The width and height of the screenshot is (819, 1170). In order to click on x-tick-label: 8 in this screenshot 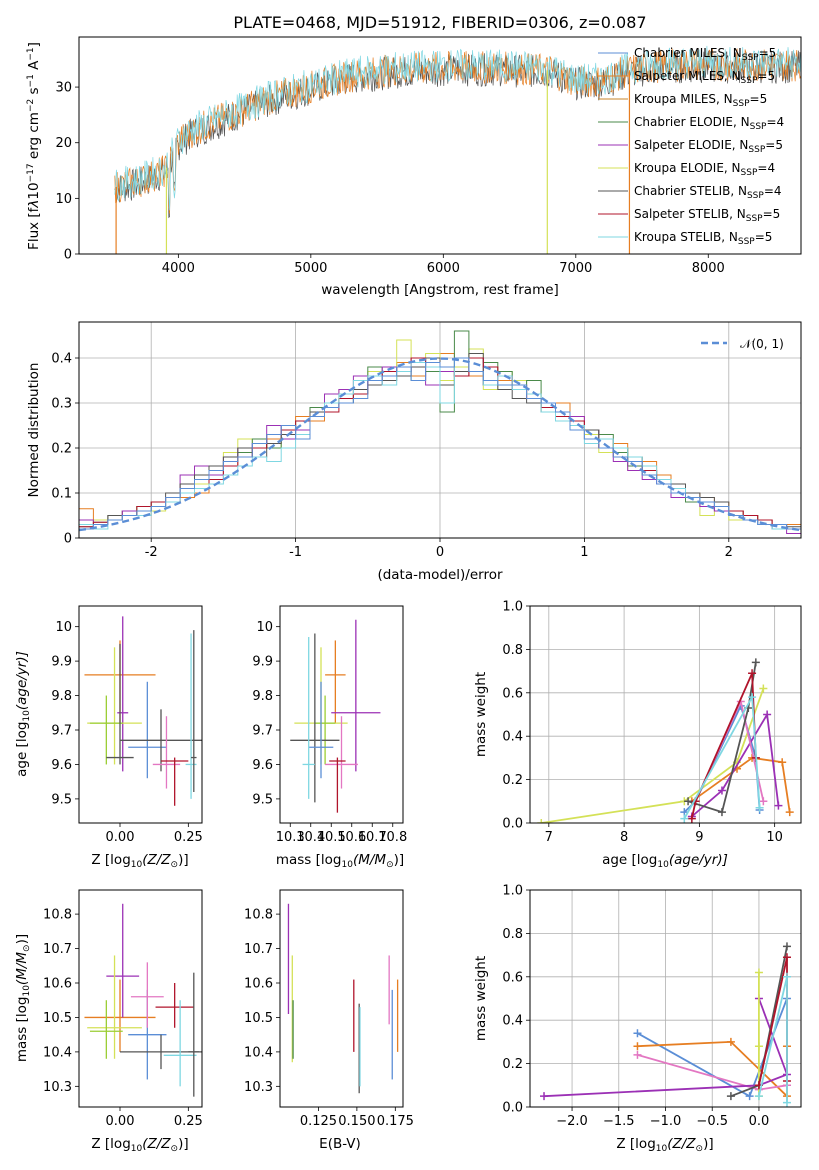, I will do `click(624, 837)`.